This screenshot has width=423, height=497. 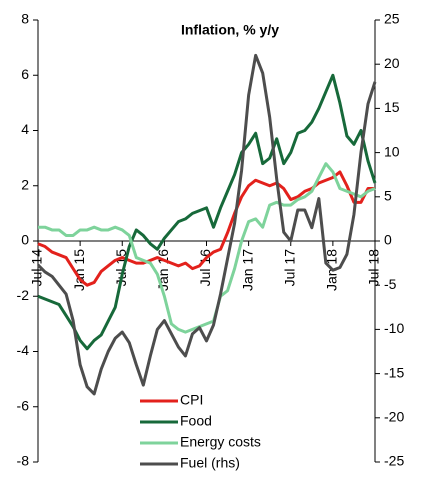 I want to click on y2-tick-label: 0, so click(x=388, y=240).